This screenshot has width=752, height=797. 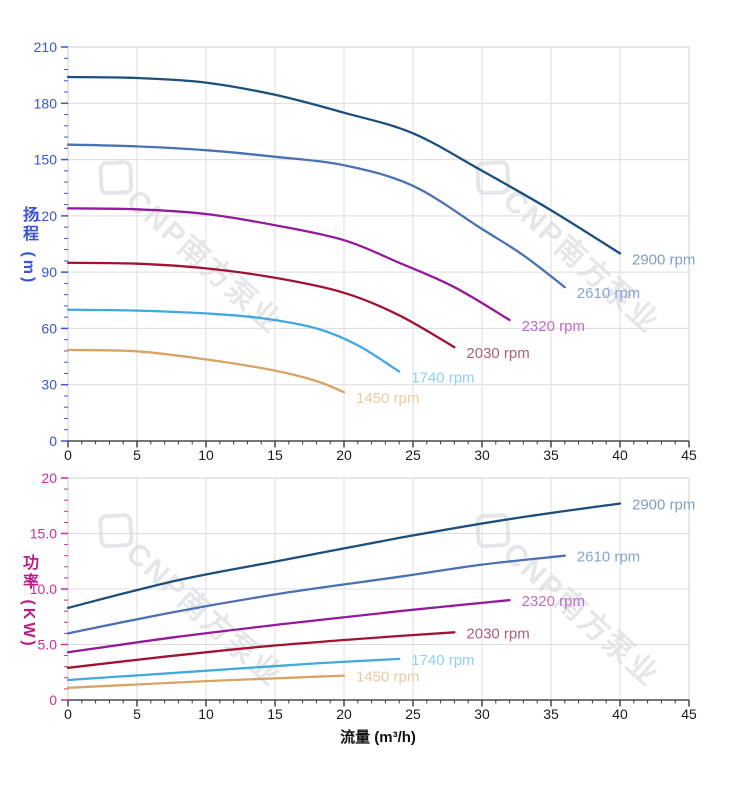 I want to click on y-tick-label: 150, so click(x=46, y=160).